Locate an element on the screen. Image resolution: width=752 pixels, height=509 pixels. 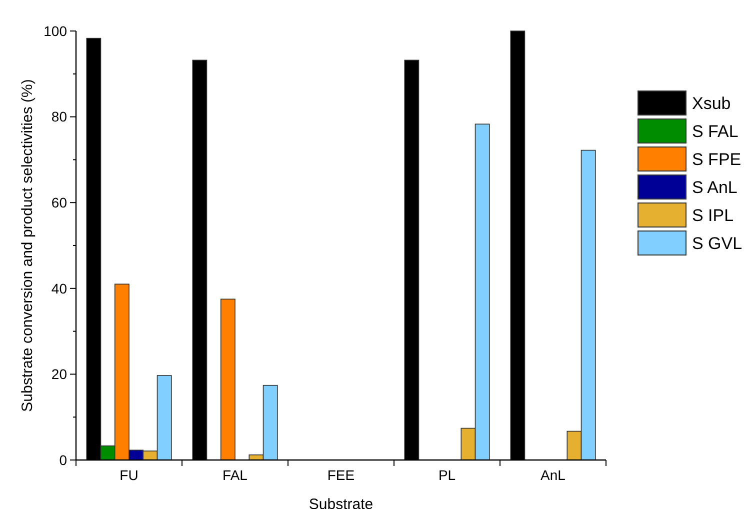
y-tick-label: 40 is located at coordinates (59, 288).